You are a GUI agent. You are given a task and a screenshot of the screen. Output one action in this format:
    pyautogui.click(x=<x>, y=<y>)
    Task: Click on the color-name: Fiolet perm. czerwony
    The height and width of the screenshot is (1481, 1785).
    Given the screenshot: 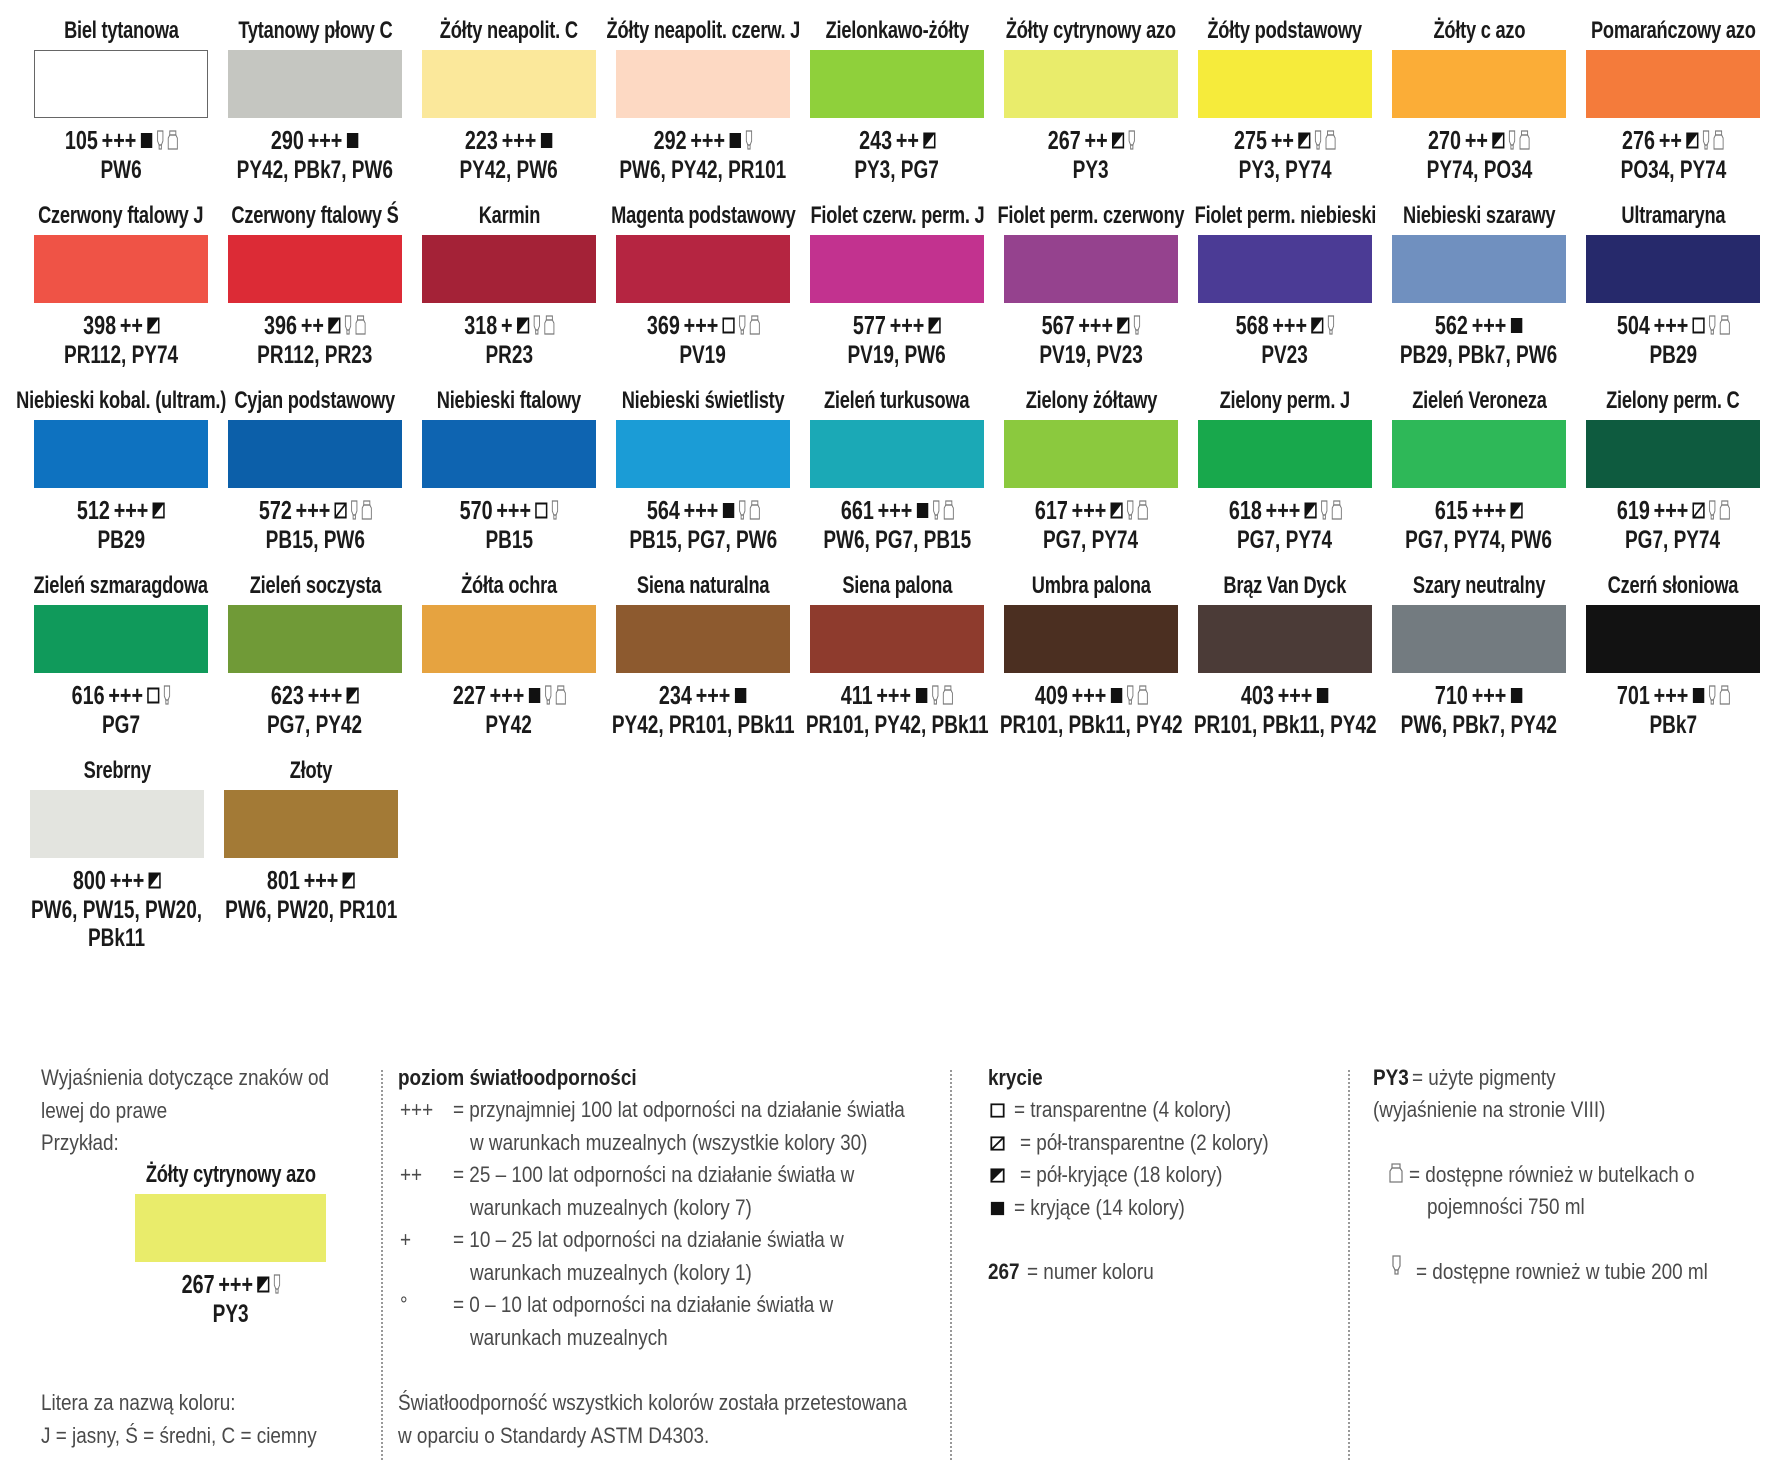 What is the action you would take?
    pyautogui.click(x=1091, y=215)
    